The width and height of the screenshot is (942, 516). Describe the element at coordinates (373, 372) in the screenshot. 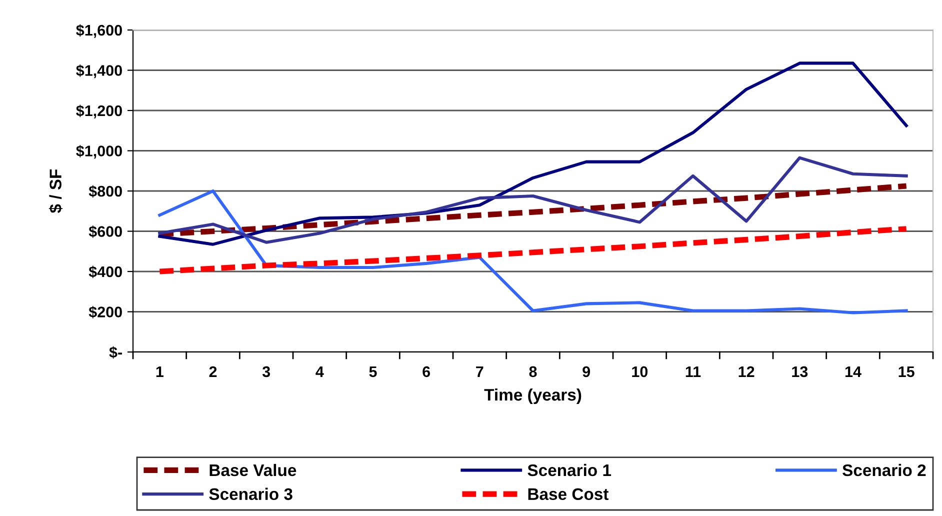

I see `x-tick-label: 5` at that location.